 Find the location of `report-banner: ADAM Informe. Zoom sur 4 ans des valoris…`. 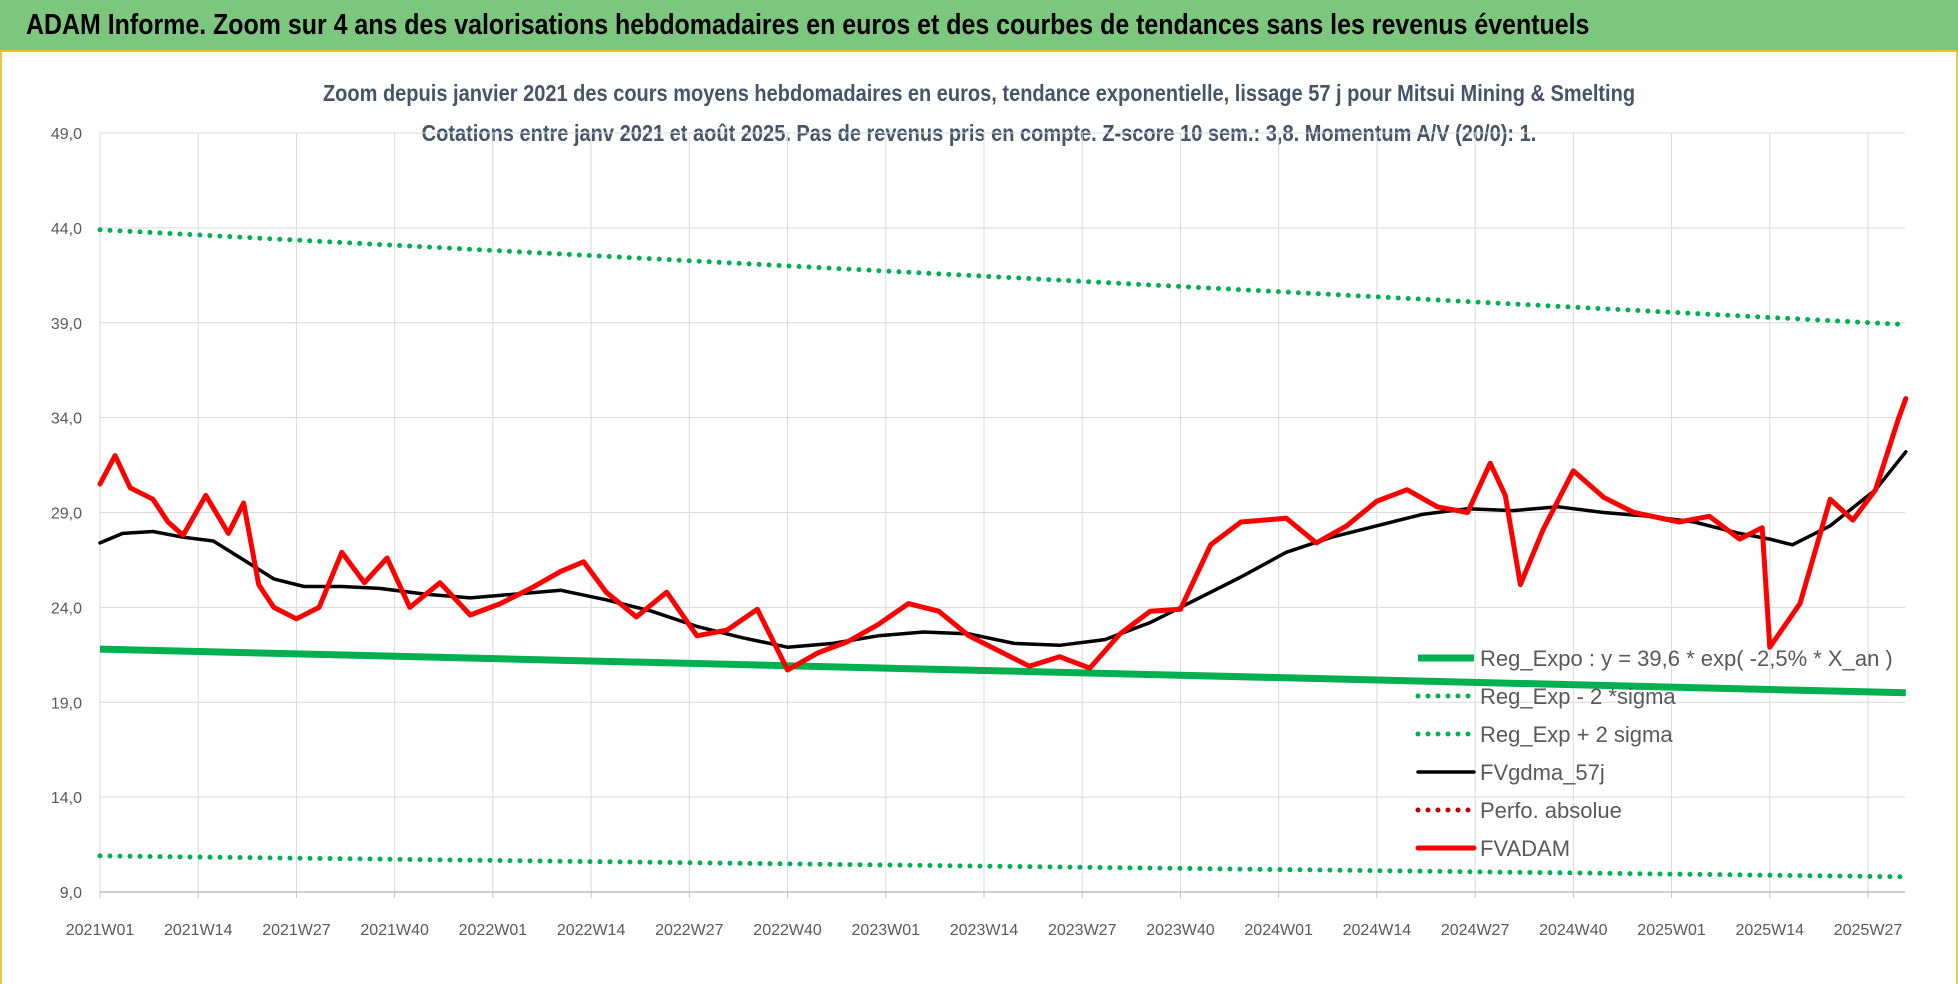

report-banner: ADAM Informe. Zoom sur 4 ans des valoris… is located at coordinates (979, 26).